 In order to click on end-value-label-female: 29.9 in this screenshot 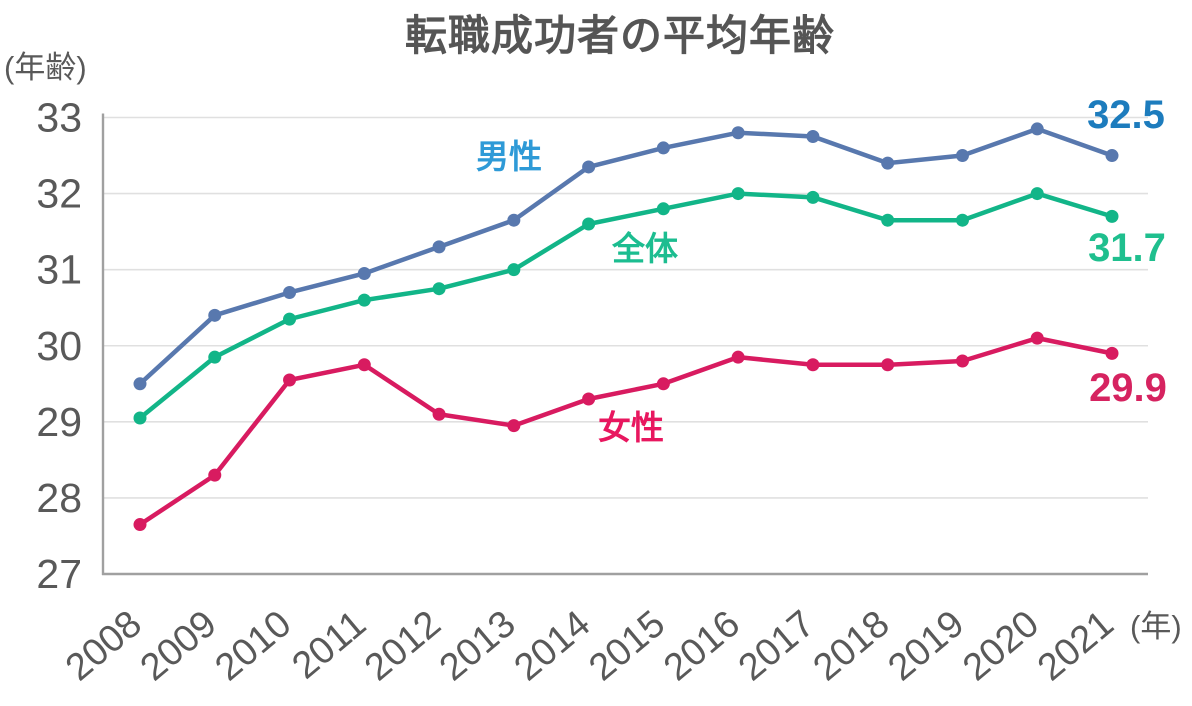, I will do `click(1128, 388)`.